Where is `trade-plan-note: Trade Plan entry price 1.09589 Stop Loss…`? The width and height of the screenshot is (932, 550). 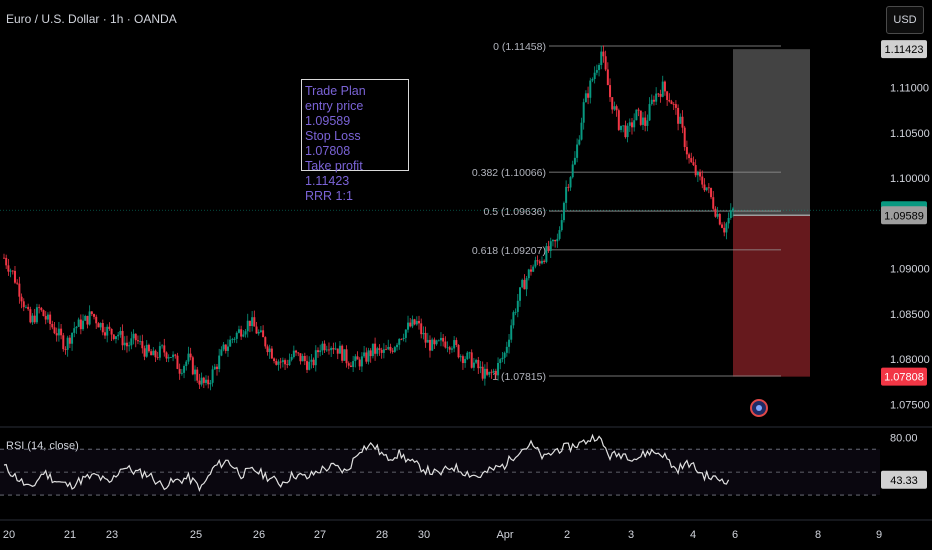 trade-plan-note: Trade Plan entry price 1.09589 Stop Loss… is located at coordinates (355, 141).